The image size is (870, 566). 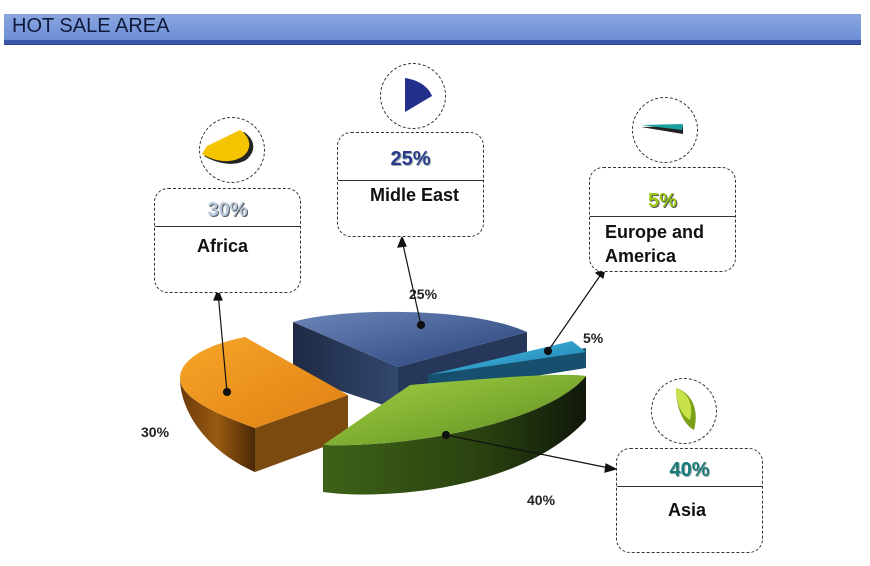 What do you see at coordinates (689, 470) in the screenshot?
I see `asia-callout-percent: 40%` at bounding box center [689, 470].